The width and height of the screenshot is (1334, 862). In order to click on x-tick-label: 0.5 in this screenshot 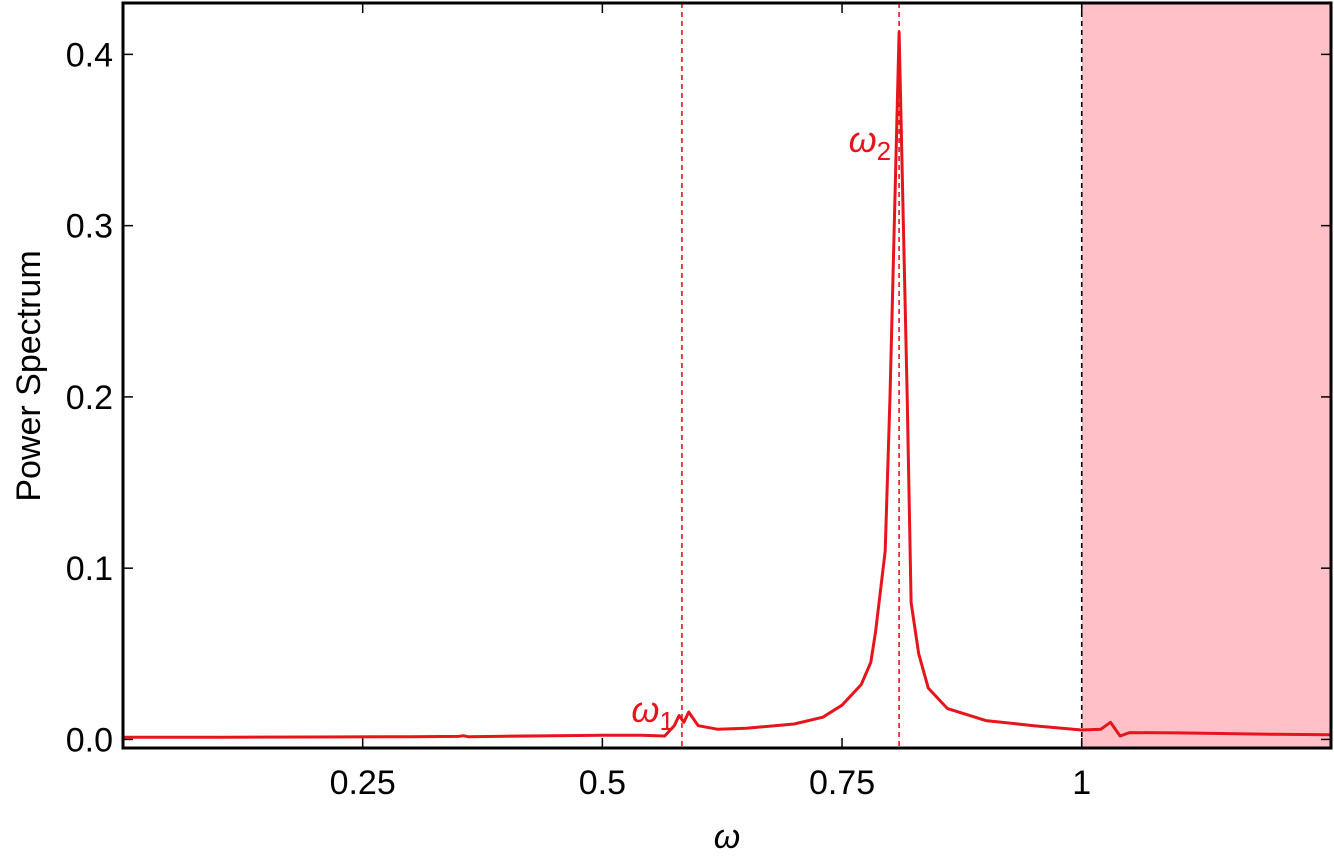, I will do `click(602, 783)`.